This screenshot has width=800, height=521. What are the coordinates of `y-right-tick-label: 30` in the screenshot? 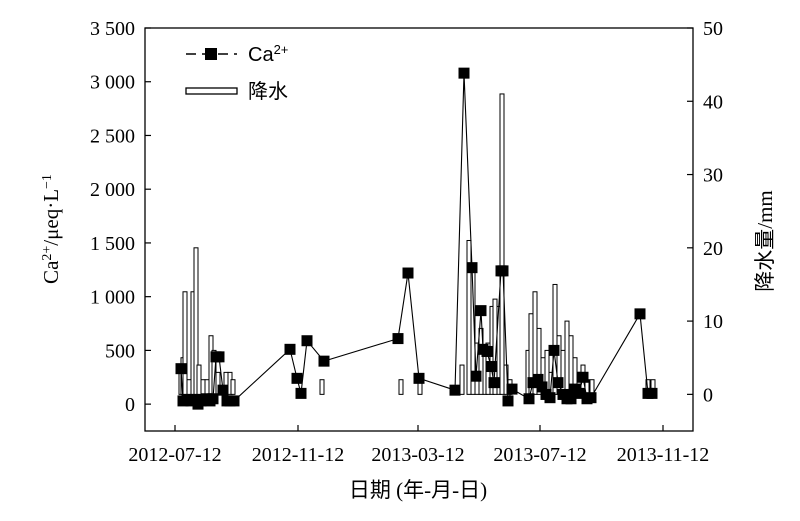 It's located at (713, 176).